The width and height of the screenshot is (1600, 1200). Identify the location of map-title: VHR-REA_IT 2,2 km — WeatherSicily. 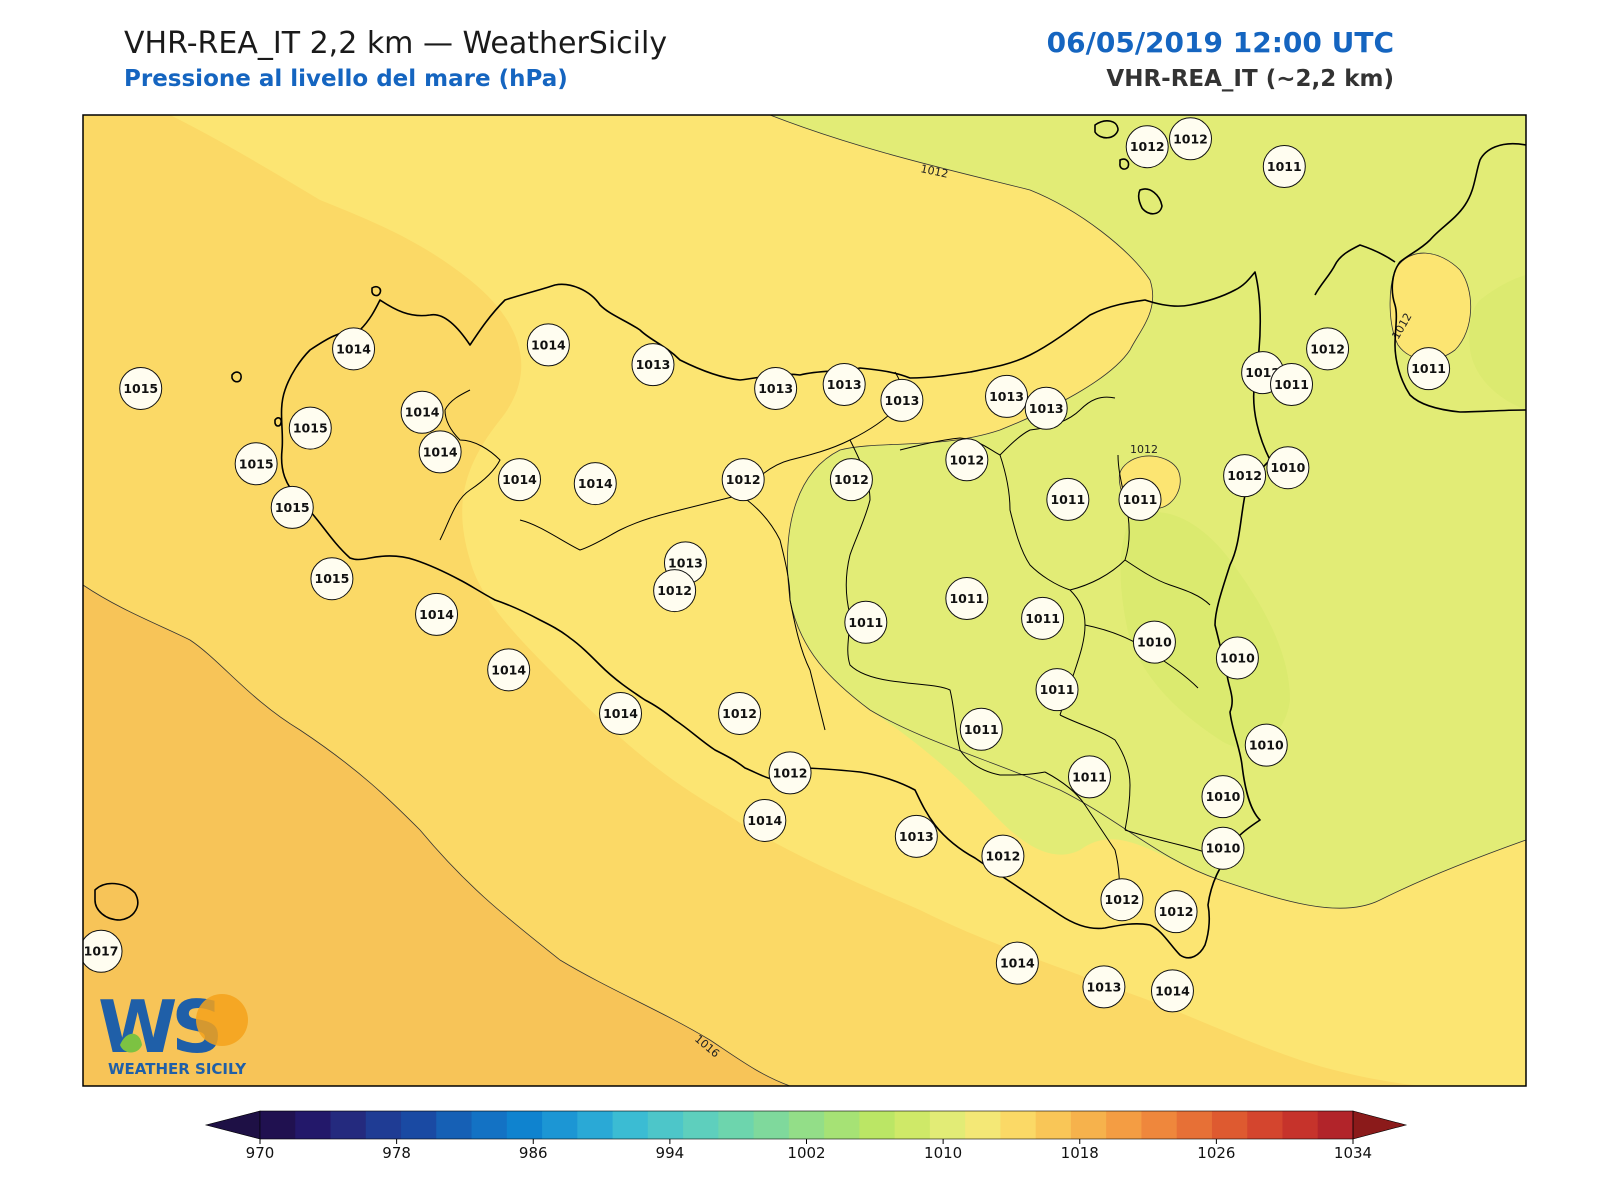
(396, 43).